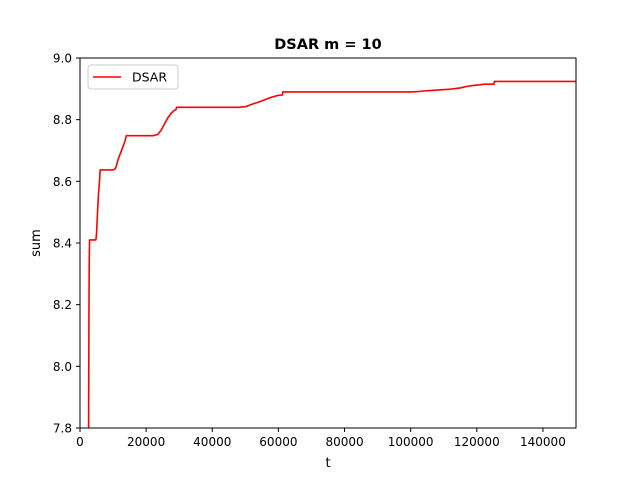 This screenshot has height=480, width=640. Describe the element at coordinates (62, 244) in the screenshot. I see `y-tick-label: 8.4` at that location.